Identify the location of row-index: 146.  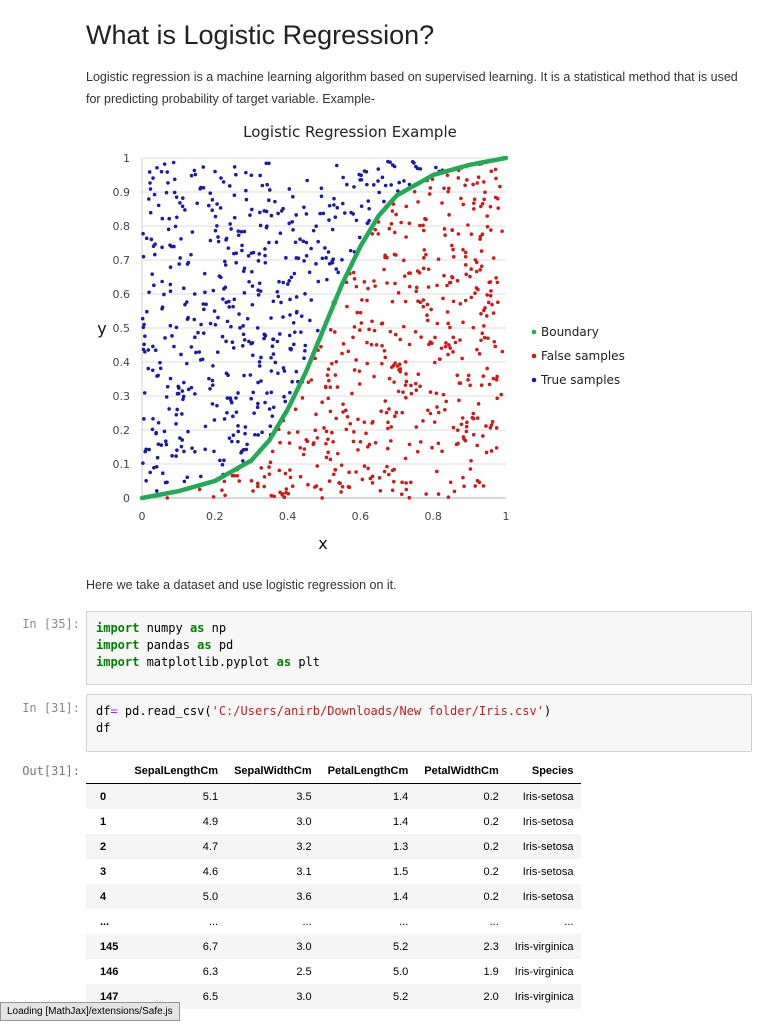
(109, 971).